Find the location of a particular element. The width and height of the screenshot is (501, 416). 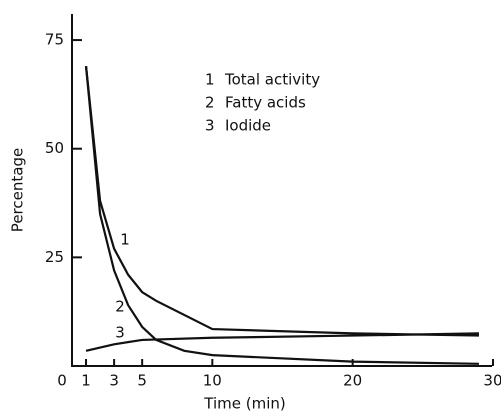

legend-number: 1 is located at coordinates (210, 80).